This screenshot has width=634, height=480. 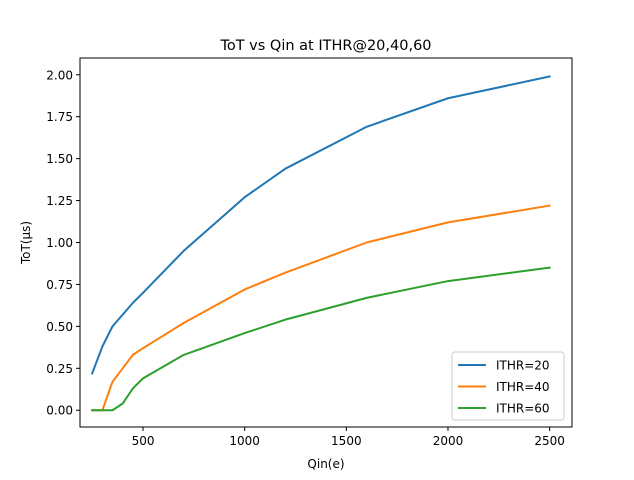 What do you see at coordinates (59, 75) in the screenshot?
I see `y-tick-label: 2.00` at bounding box center [59, 75].